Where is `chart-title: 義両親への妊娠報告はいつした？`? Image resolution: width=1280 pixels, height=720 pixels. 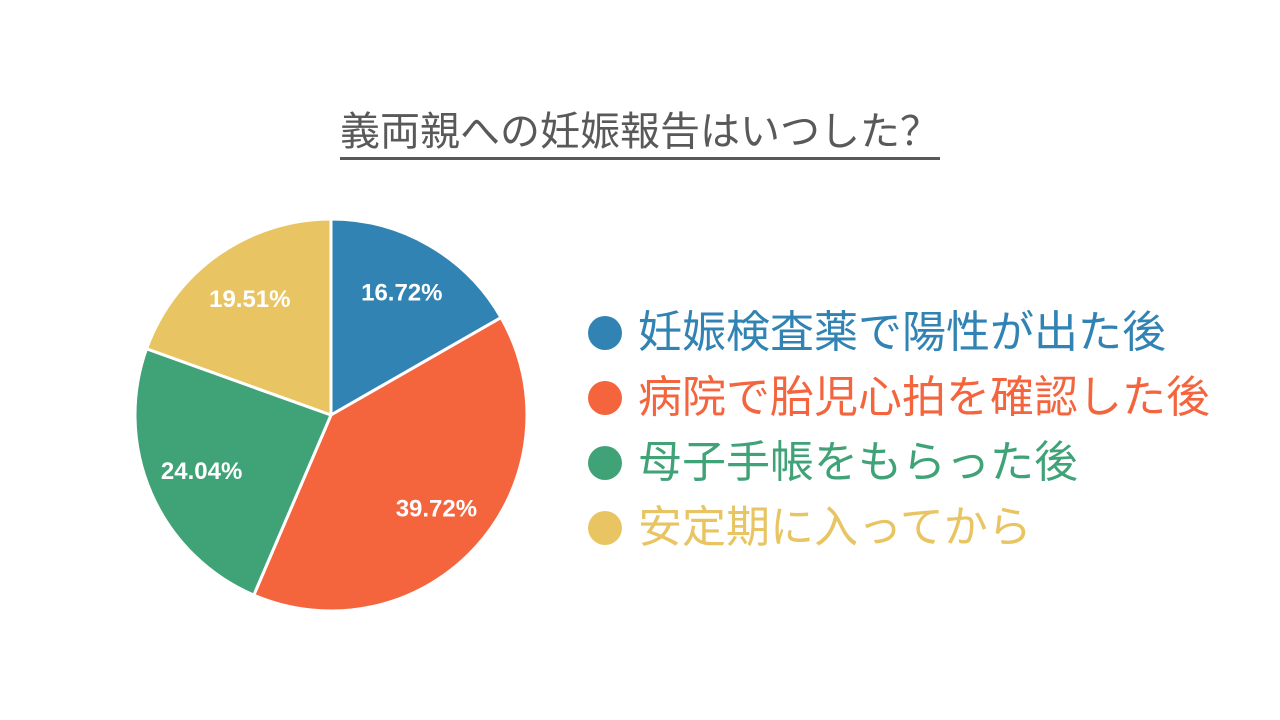
chart-title: 義両親への妊娠報告はいつした？ is located at coordinates (640, 135).